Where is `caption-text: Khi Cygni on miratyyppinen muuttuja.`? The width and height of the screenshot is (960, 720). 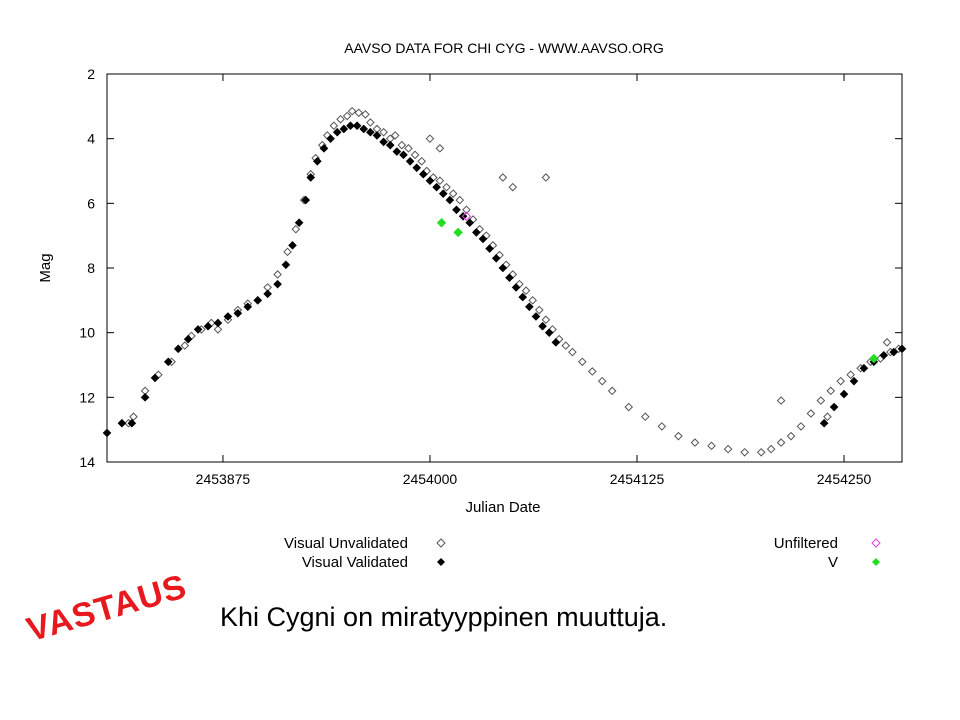
caption-text: Khi Cygni on miratyyppinen muuttuja. is located at coordinates (444, 617).